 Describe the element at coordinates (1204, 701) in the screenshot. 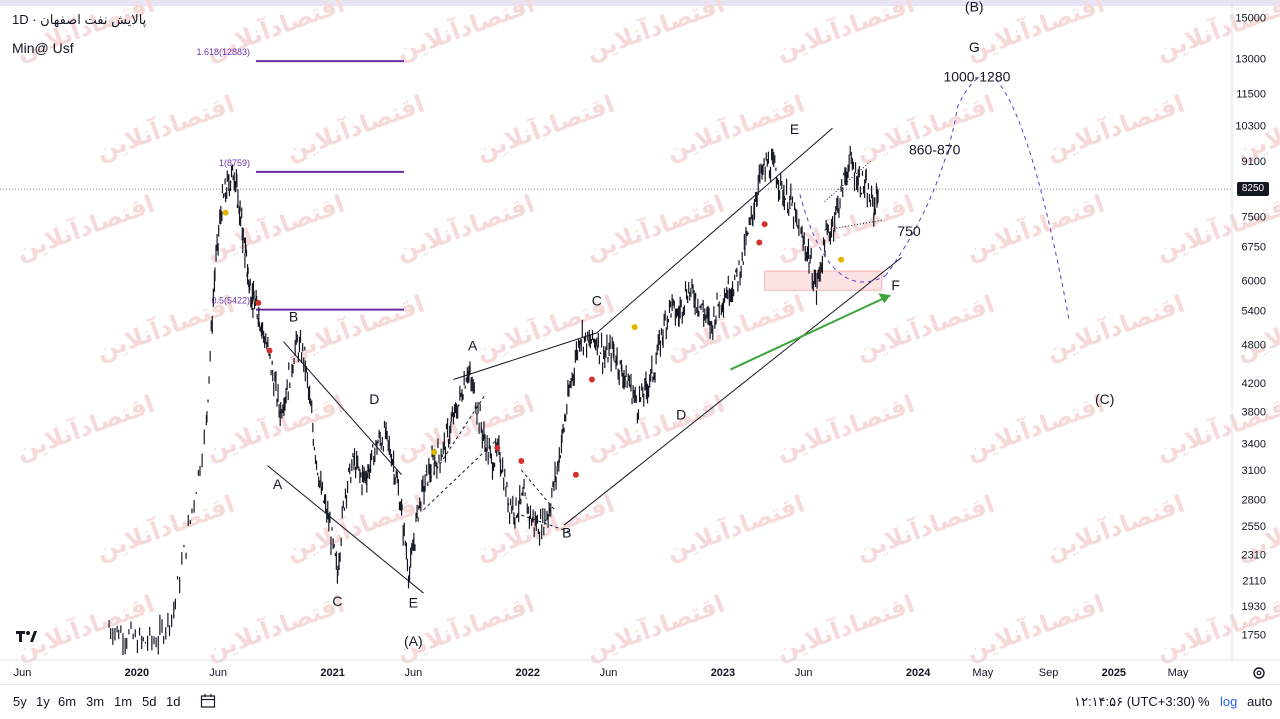

I see `percent-scale-button: %` at that location.